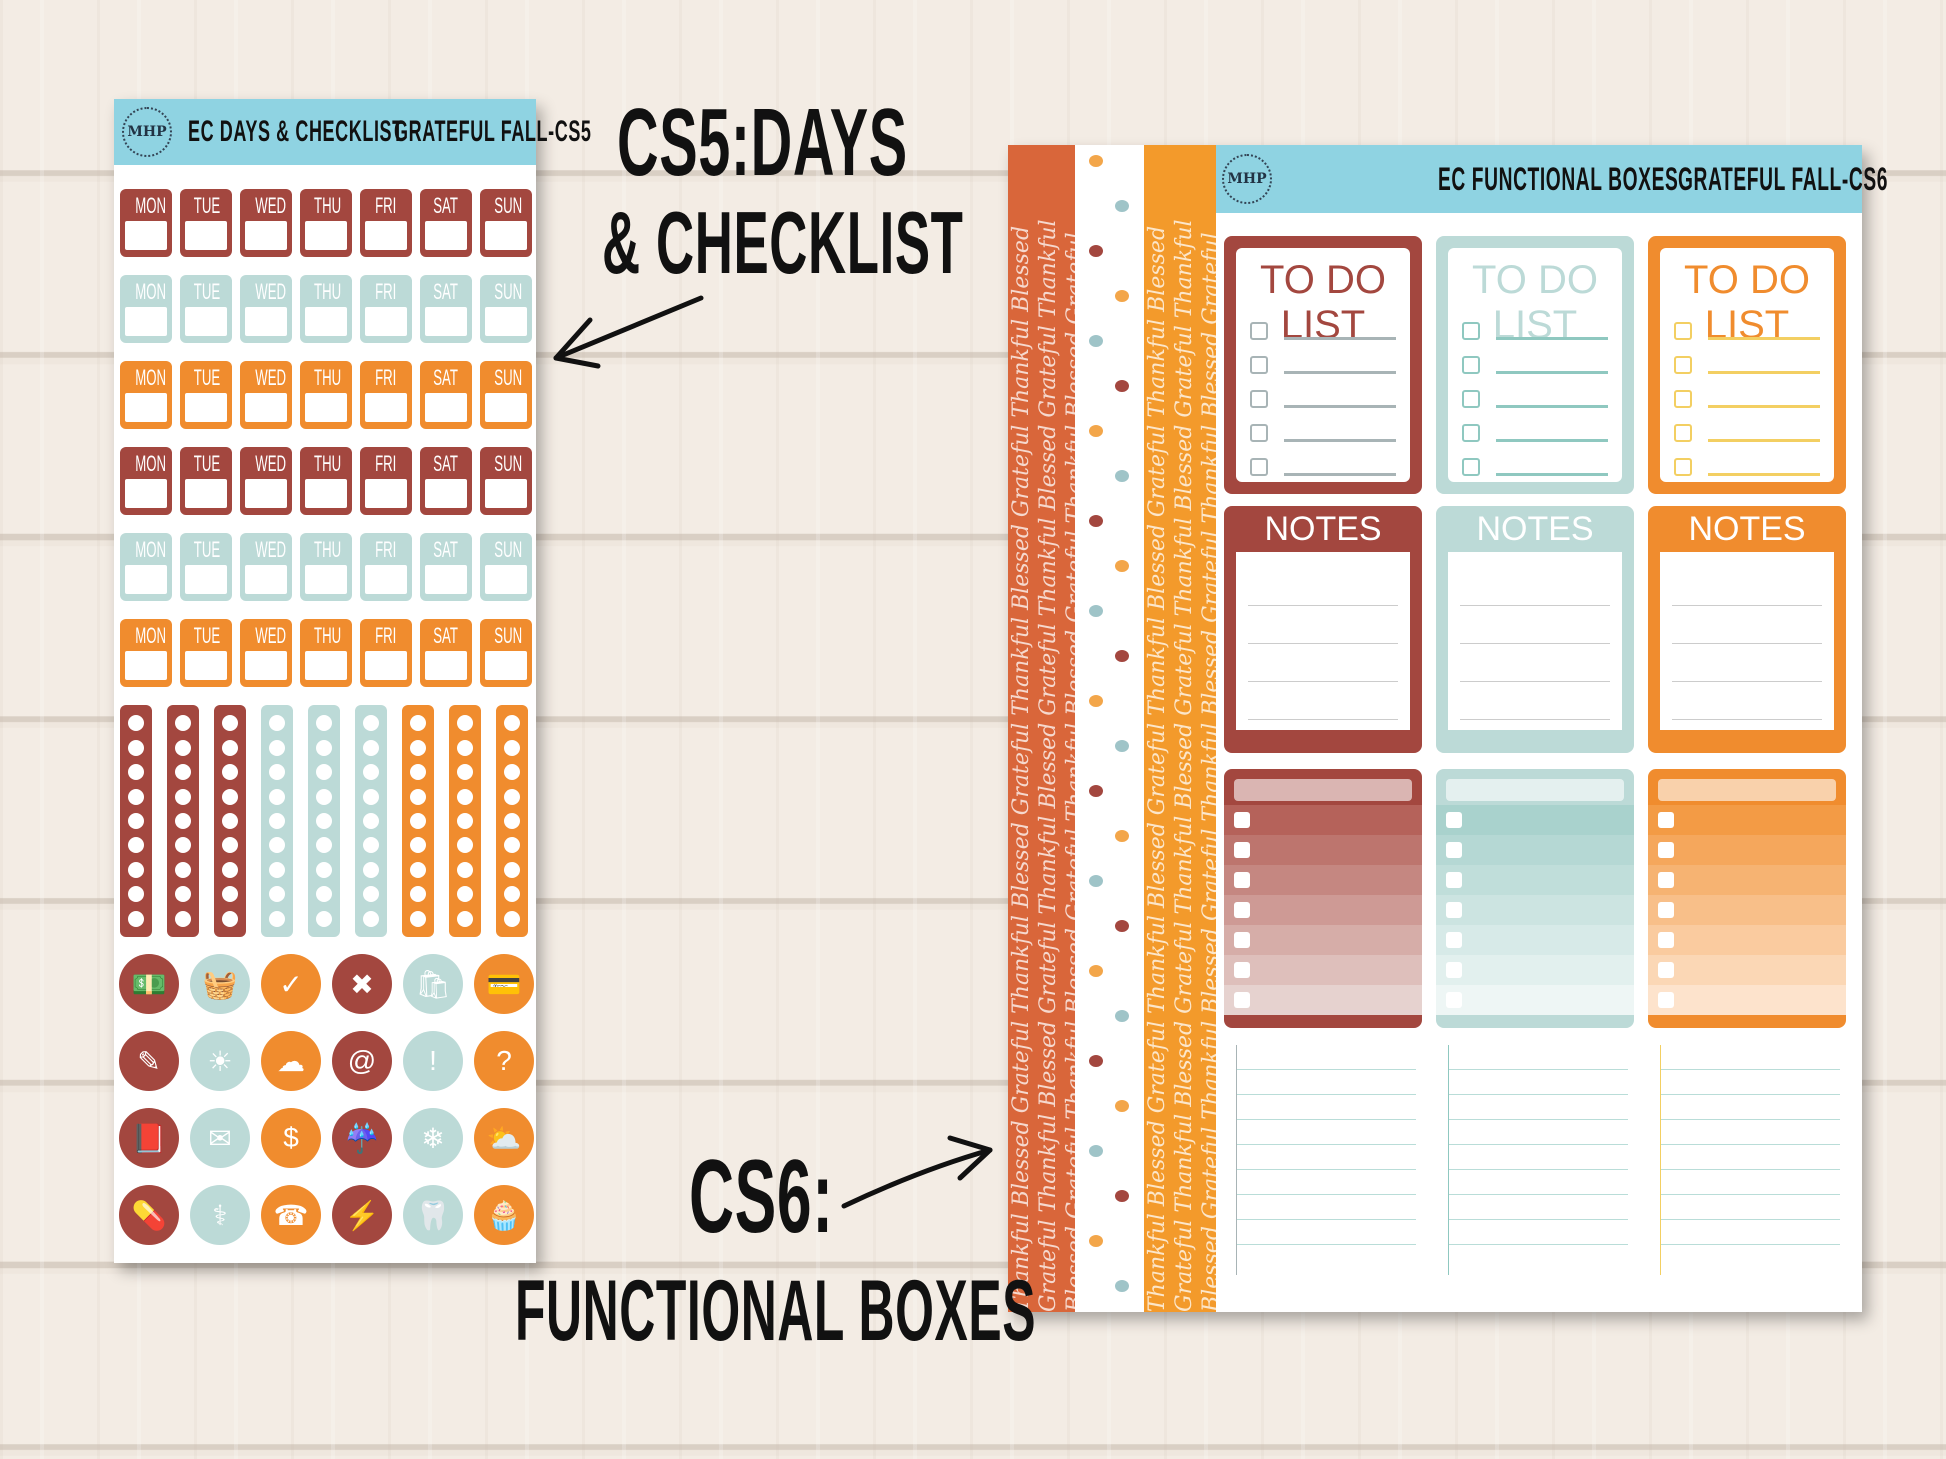 The width and height of the screenshot is (1946, 1459). Describe the element at coordinates (1552, 406) in the screenshot. I see `todo-line` at that location.